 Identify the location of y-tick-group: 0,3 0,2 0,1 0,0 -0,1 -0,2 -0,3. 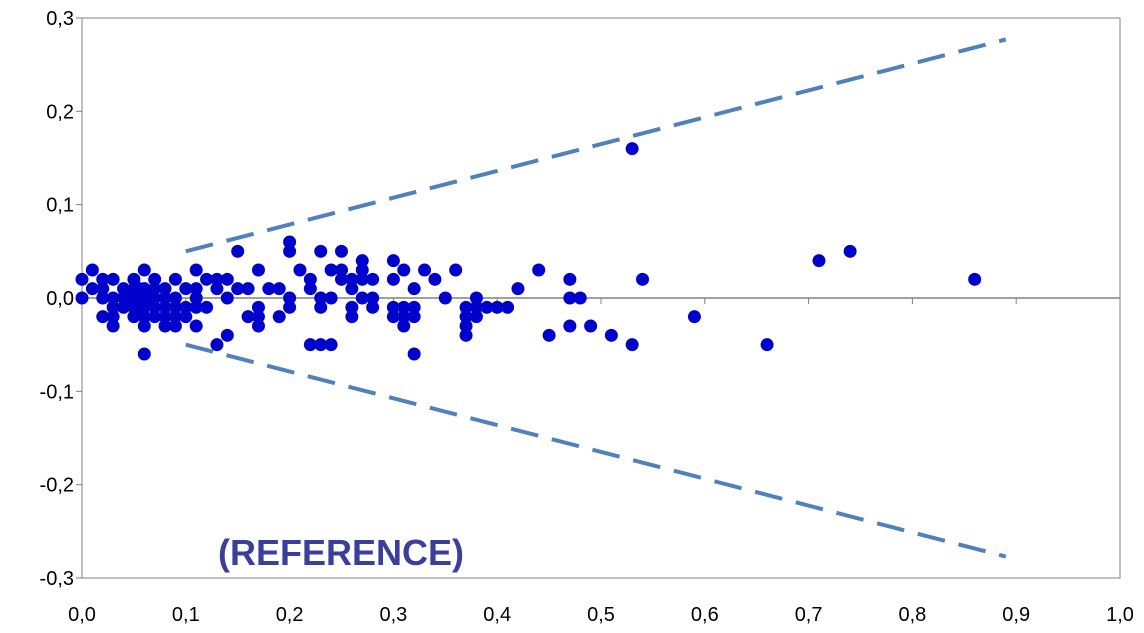
(61, 299).